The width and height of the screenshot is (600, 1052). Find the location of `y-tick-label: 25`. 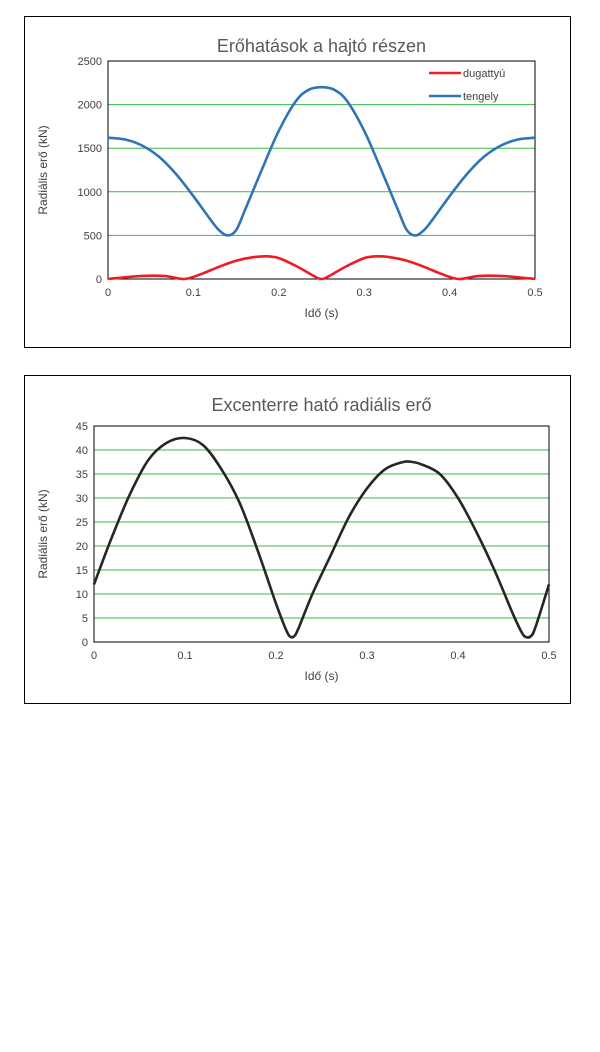

y-tick-label: 25 is located at coordinates (82, 523).